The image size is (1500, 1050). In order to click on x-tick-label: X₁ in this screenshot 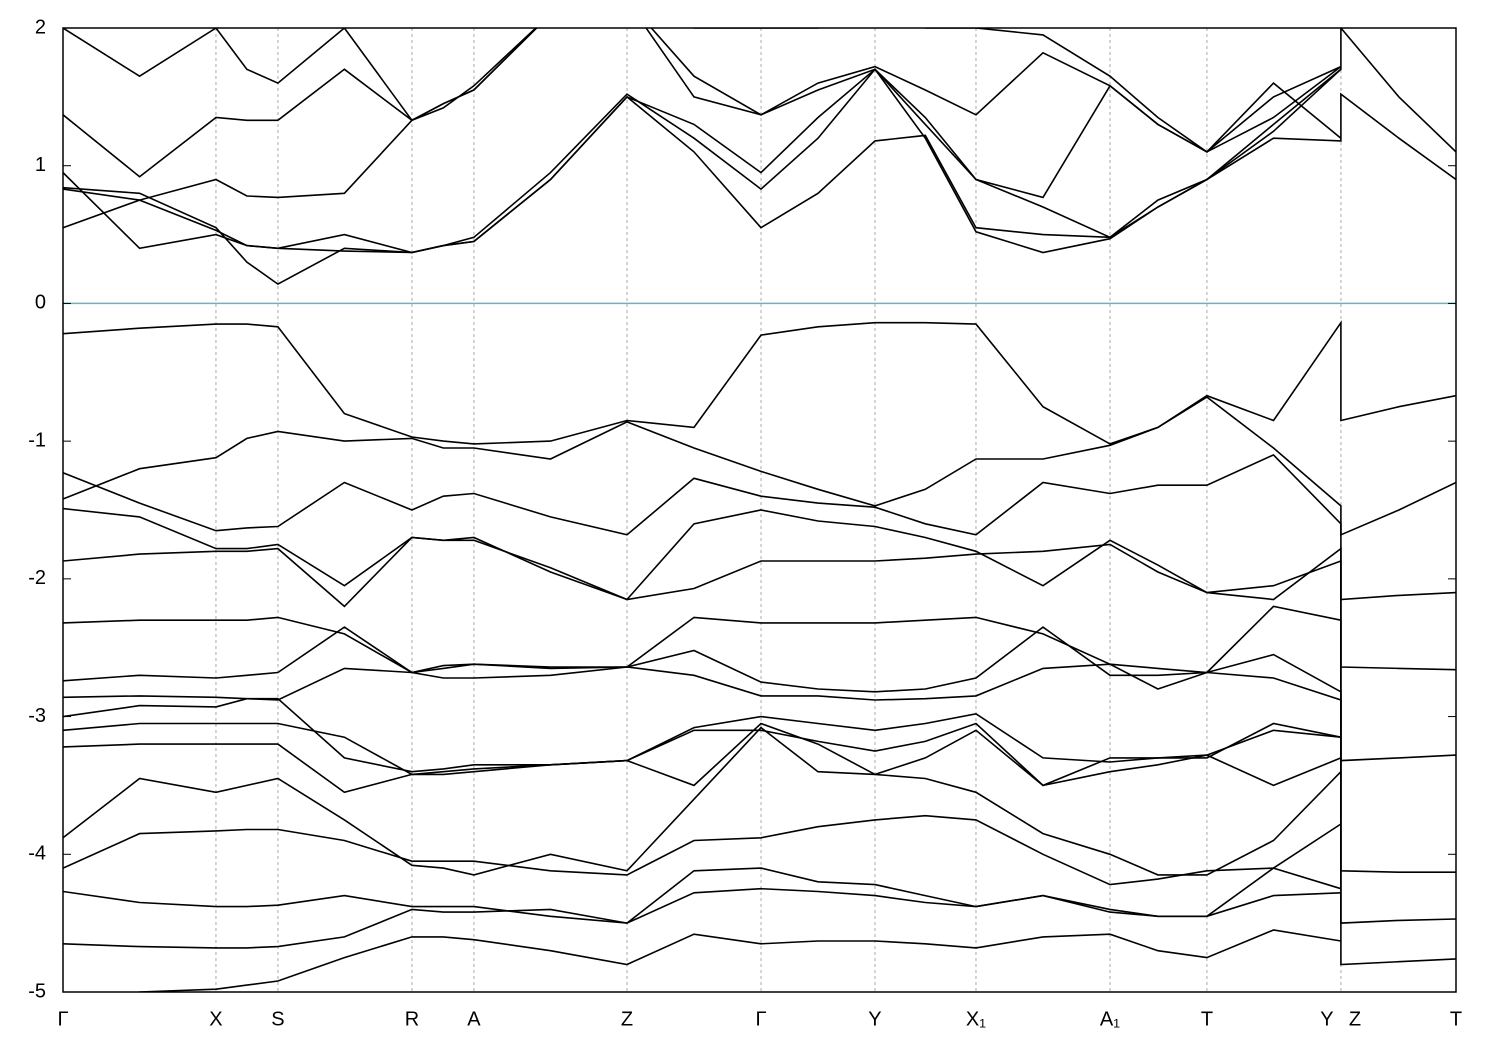, I will do `click(976, 1019)`.